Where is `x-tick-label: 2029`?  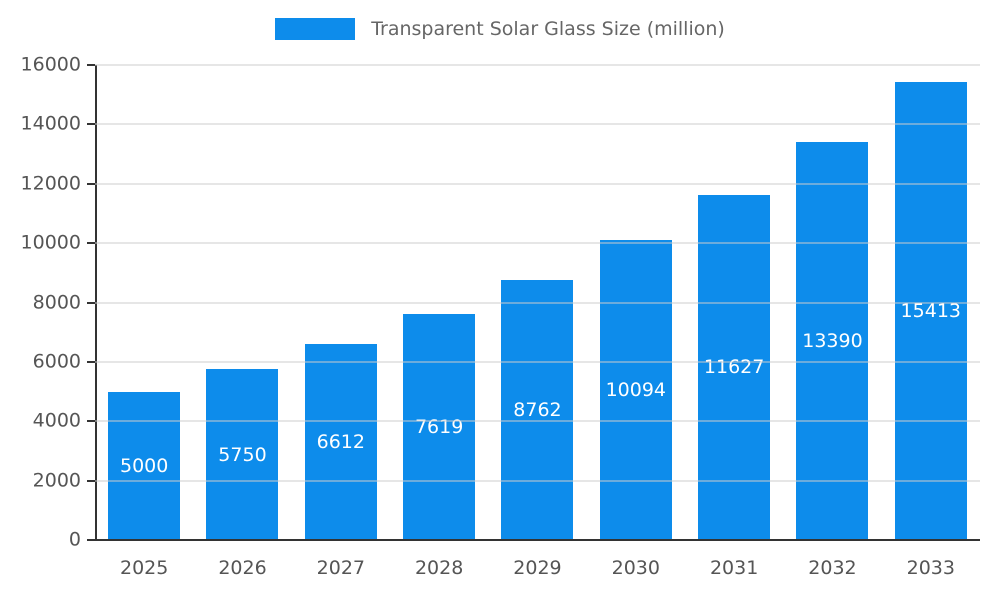 x-tick-label: 2029 is located at coordinates (537, 568).